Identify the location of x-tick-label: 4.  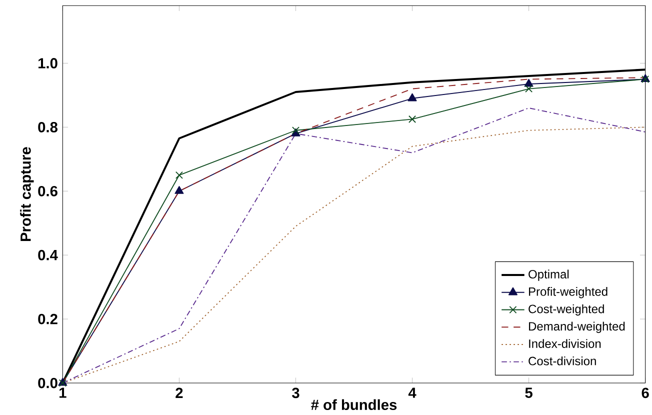
(412, 393).